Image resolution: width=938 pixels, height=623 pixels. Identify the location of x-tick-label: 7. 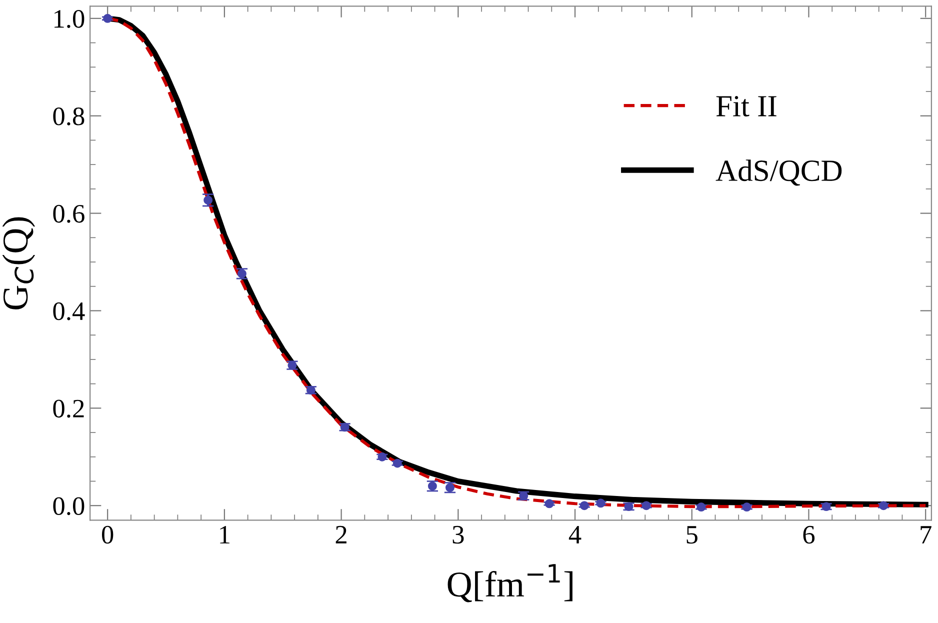
(926, 535).